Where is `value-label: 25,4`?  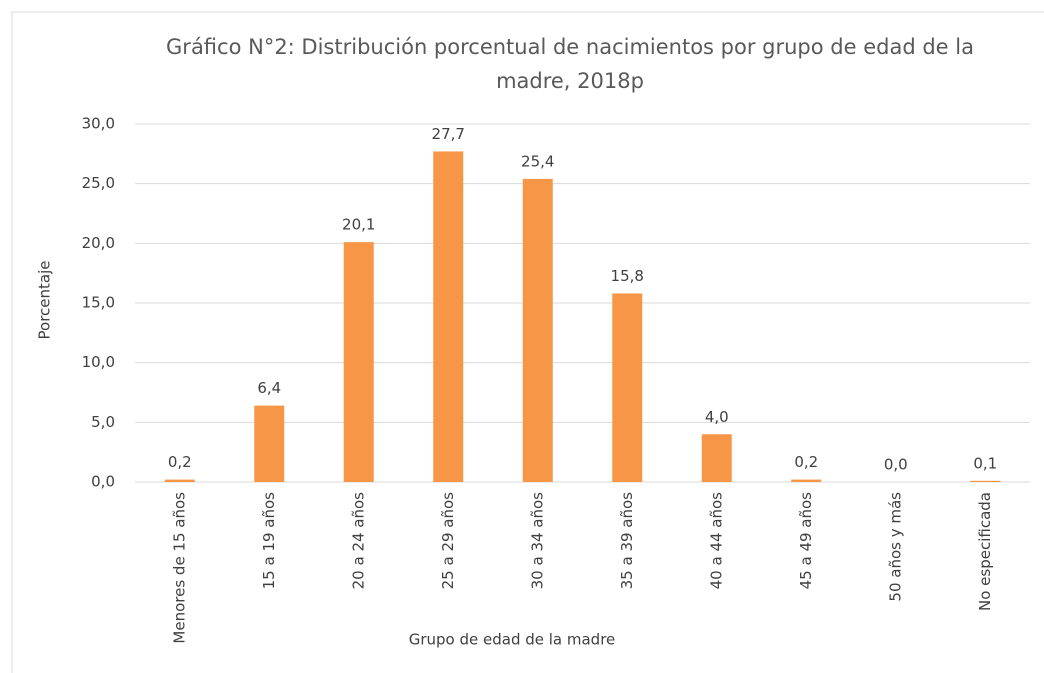 value-label: 25,4 is located at coordinates (537, 161).